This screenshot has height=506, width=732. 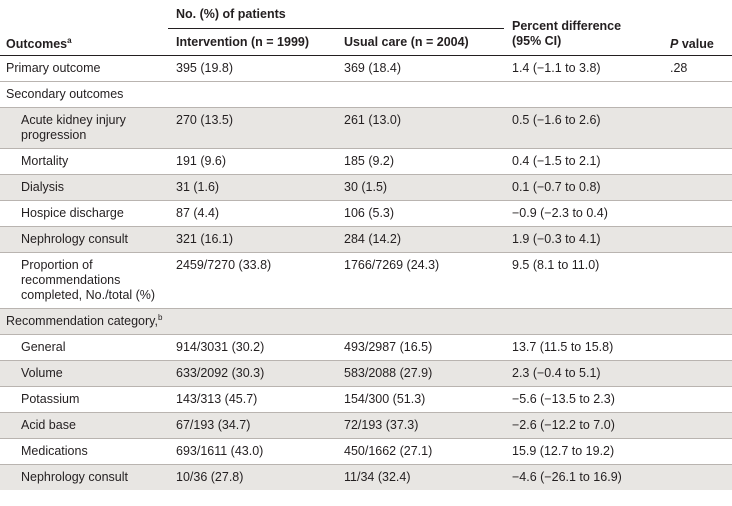 What do you see at coordinates (406, 42) in the screenshot?
I see `usual-care-column-header: Usual care (n = 2004)` at bounding box center [406, 42].